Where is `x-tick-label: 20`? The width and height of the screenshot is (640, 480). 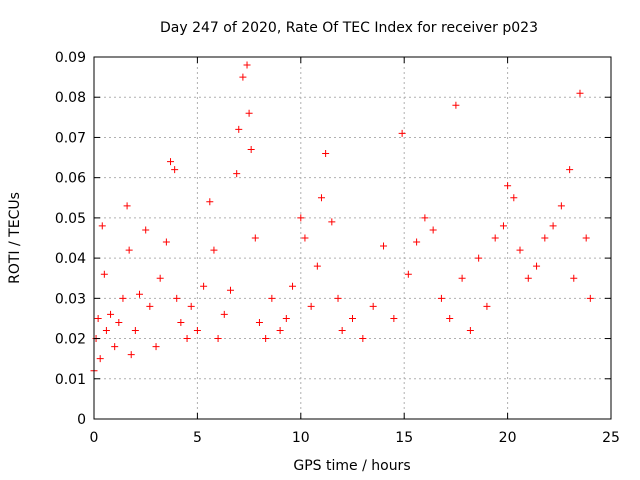 x-tick-label: 20 is located at coordinates (508, 438).